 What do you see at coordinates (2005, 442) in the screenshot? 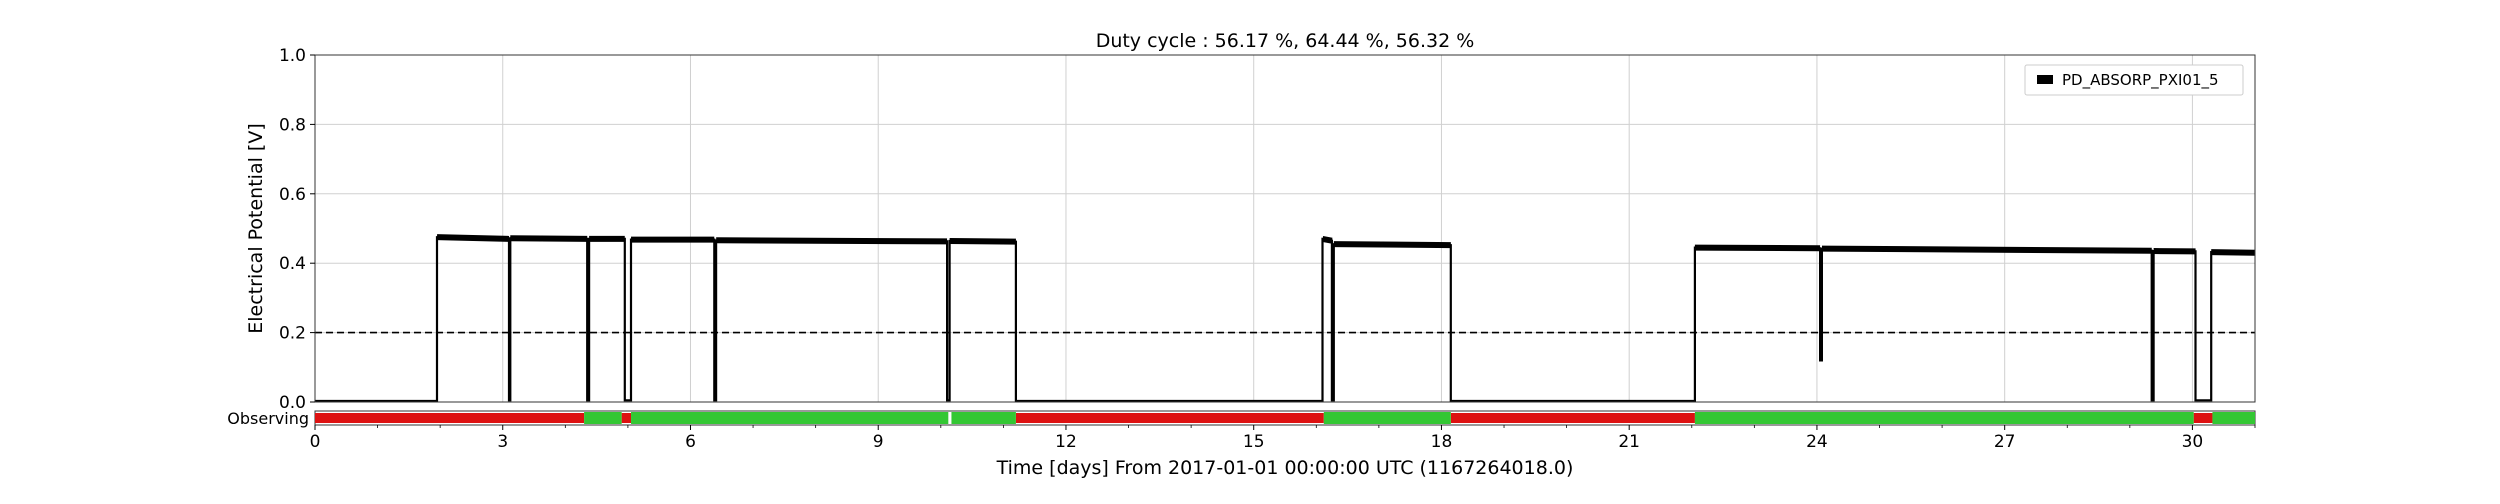
I see `x-tick-label-9: 27` at bounding box center [2005, 442].